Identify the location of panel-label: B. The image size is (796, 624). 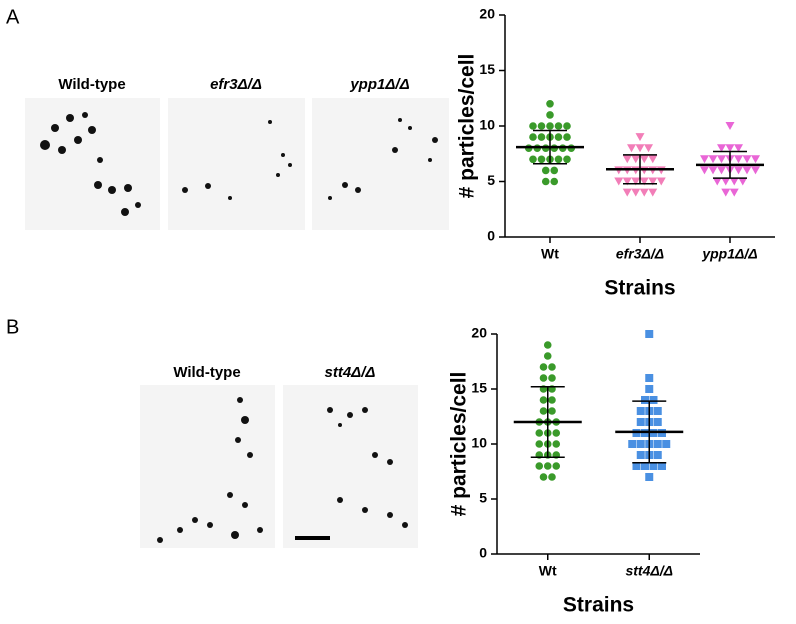
(12, 327).